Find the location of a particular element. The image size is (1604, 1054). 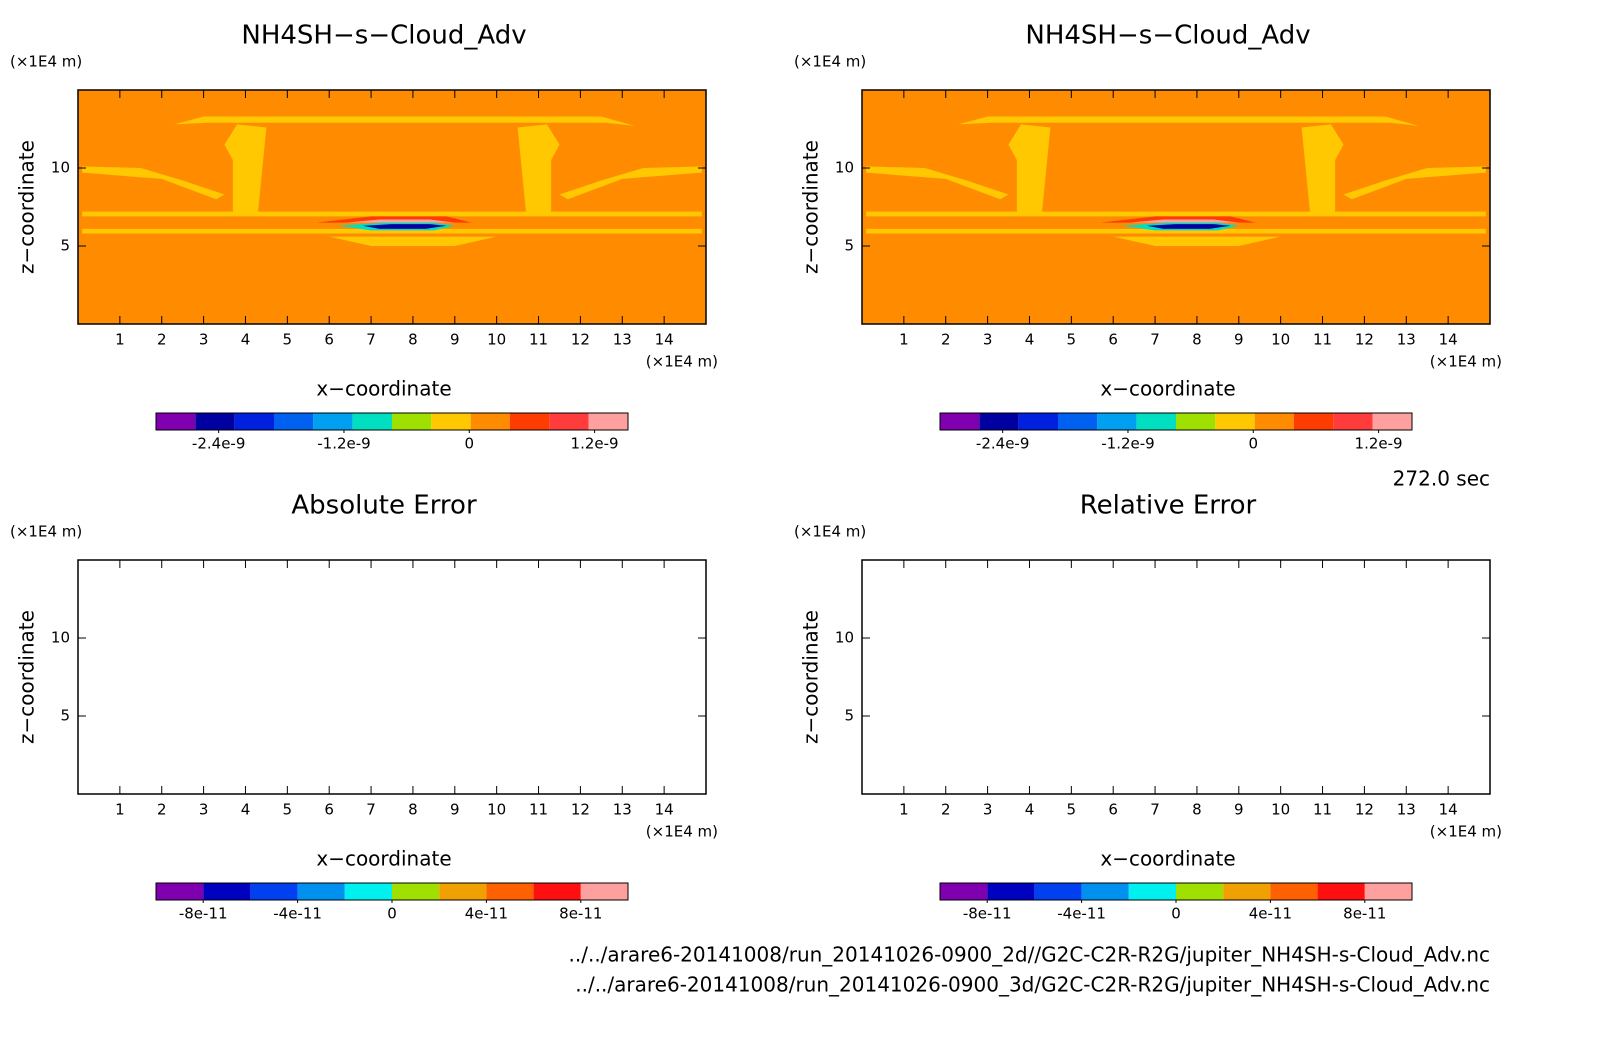

colorbar-tick-label: -4e-11 is located at coordinates (297, 914).